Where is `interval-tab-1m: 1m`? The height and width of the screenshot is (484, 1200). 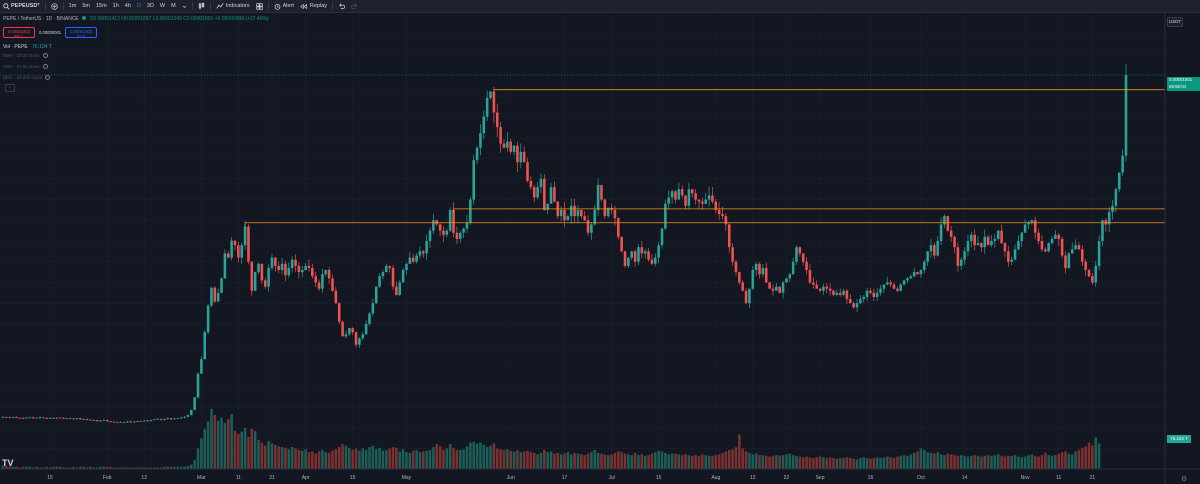
interval-tab-1m: 1m is located at coordinates (72, 6).